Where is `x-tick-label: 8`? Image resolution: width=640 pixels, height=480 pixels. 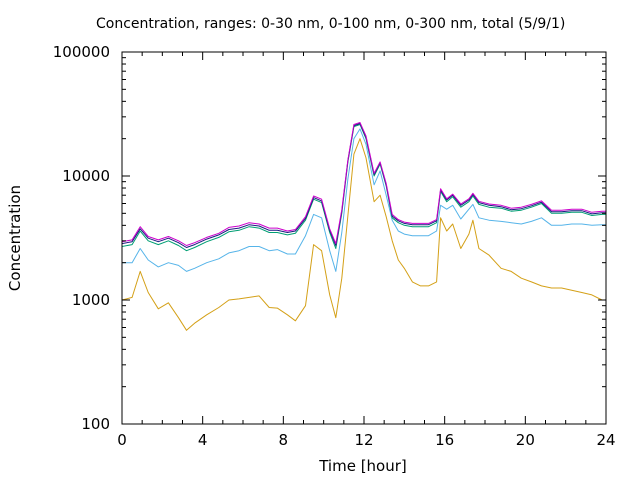
x-tick-label: 8 is located at coordinates (284, 440).